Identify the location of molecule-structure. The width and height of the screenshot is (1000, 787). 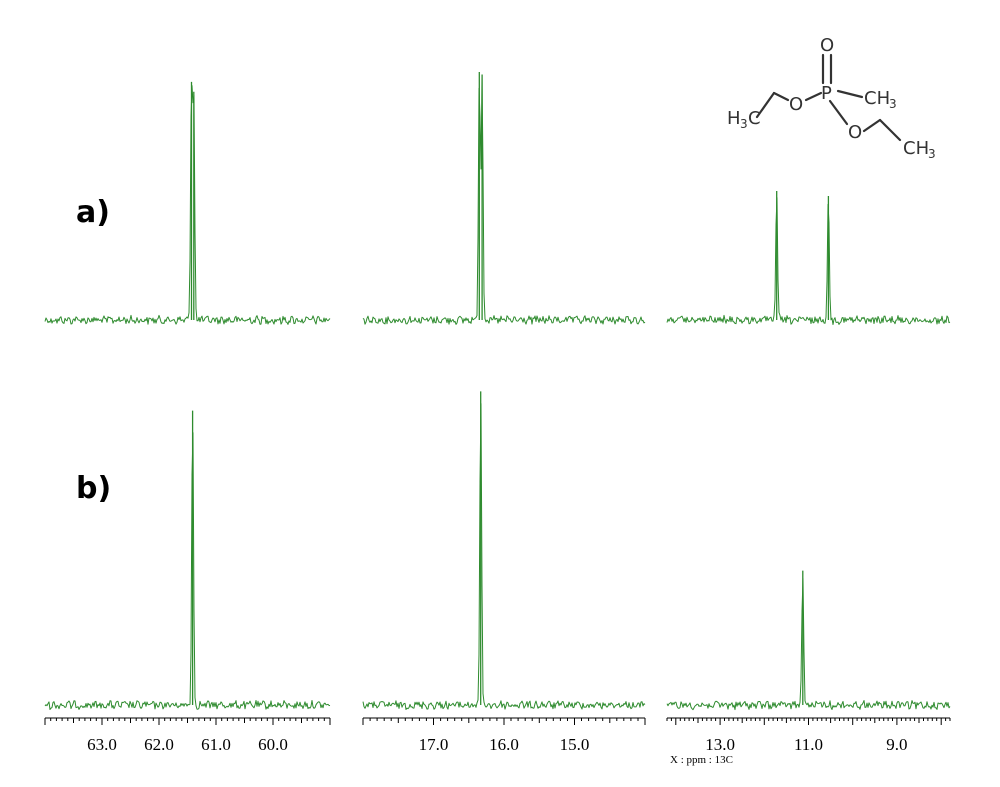
(828, 97).